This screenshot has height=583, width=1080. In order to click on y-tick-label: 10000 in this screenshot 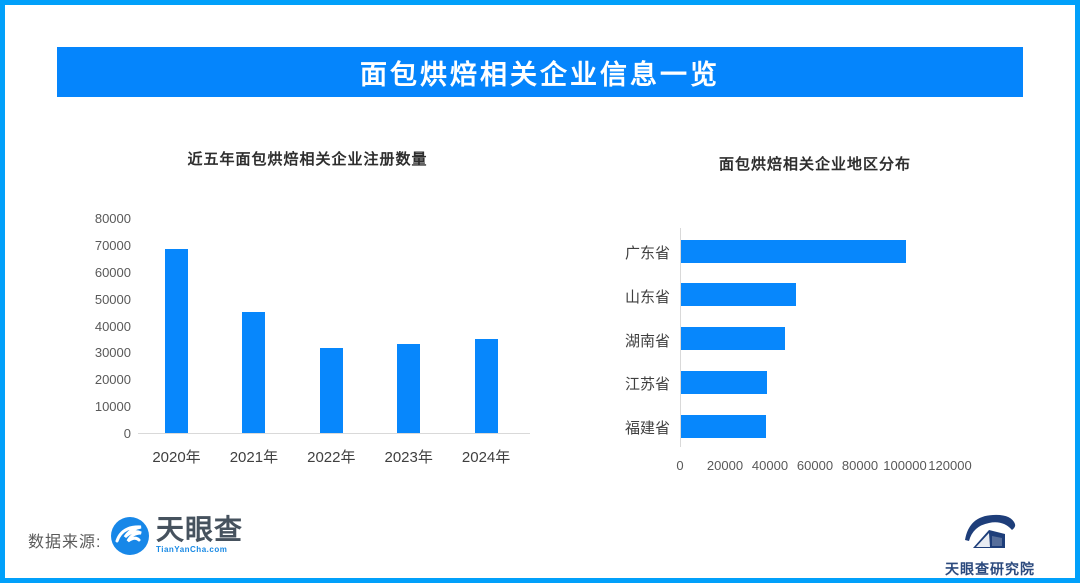, I will do `click(112, 407)`.